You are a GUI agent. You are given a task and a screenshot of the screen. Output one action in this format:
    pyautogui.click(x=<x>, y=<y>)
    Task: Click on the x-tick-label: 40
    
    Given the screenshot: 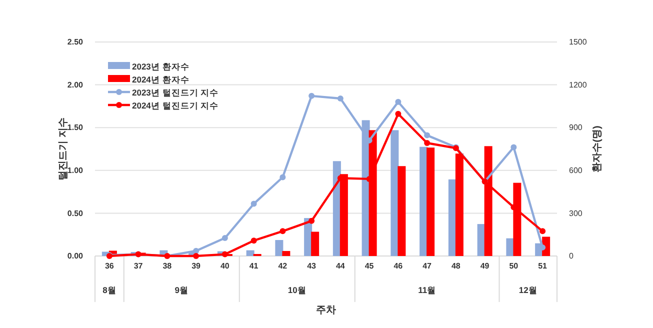 What is the action you would take?
    pyautogui.click(x=225, y=266)
    